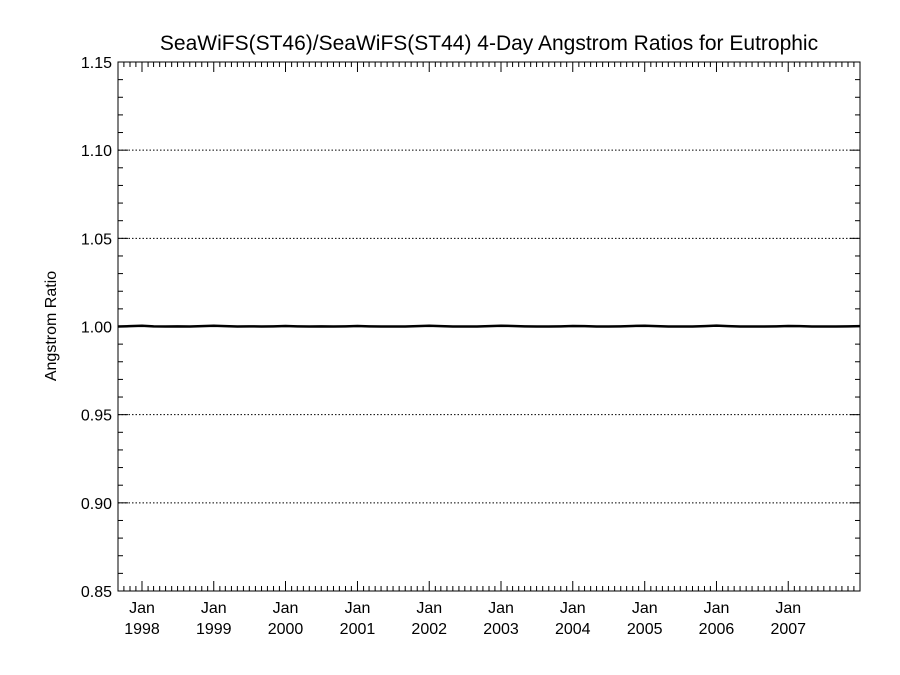 This screenshot has width=900, height=675. What do you see at coordinates (358, 629) in the screenshot?
I see `x-tick-year-label: 2001` at bounding box center [358, 629].